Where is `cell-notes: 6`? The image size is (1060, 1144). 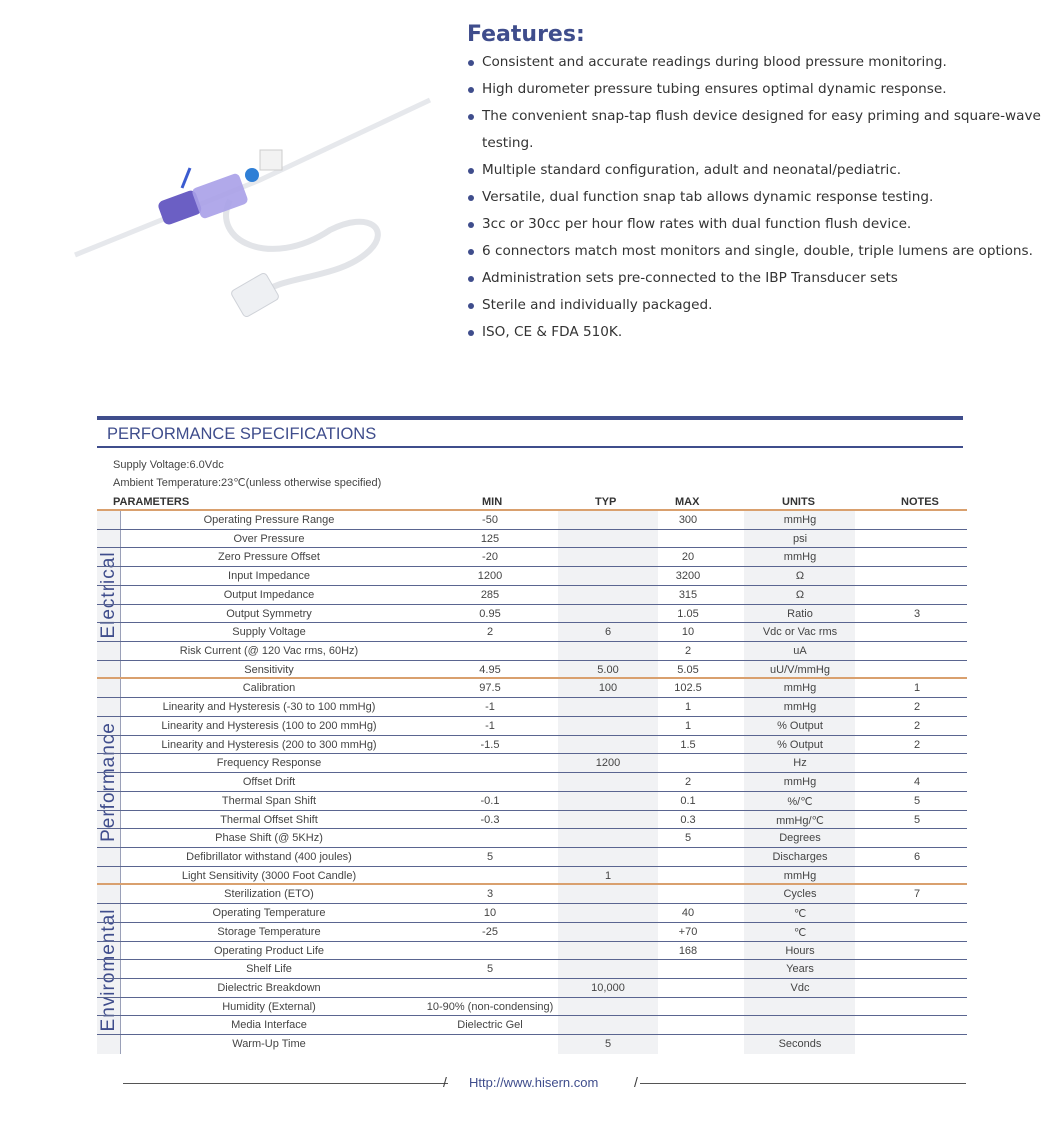
cell-notes: 6 is located at coordinates (917, 856).